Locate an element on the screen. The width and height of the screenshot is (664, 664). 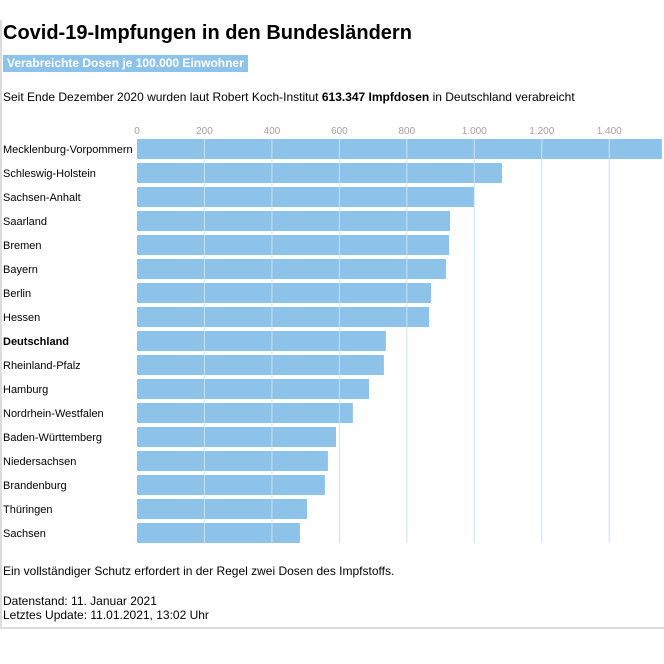
tick-label: 1.000 is located at coordinates (474, 131).